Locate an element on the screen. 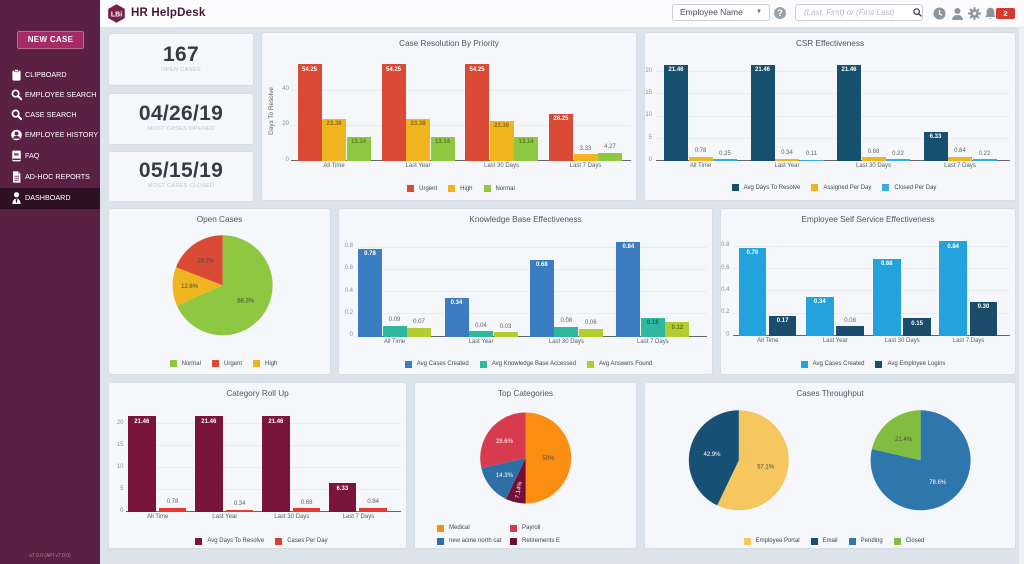 Image resolution: width=1024 pixels, height=564 pixels. svg-text: LBi is located at coordinates (116, 14).